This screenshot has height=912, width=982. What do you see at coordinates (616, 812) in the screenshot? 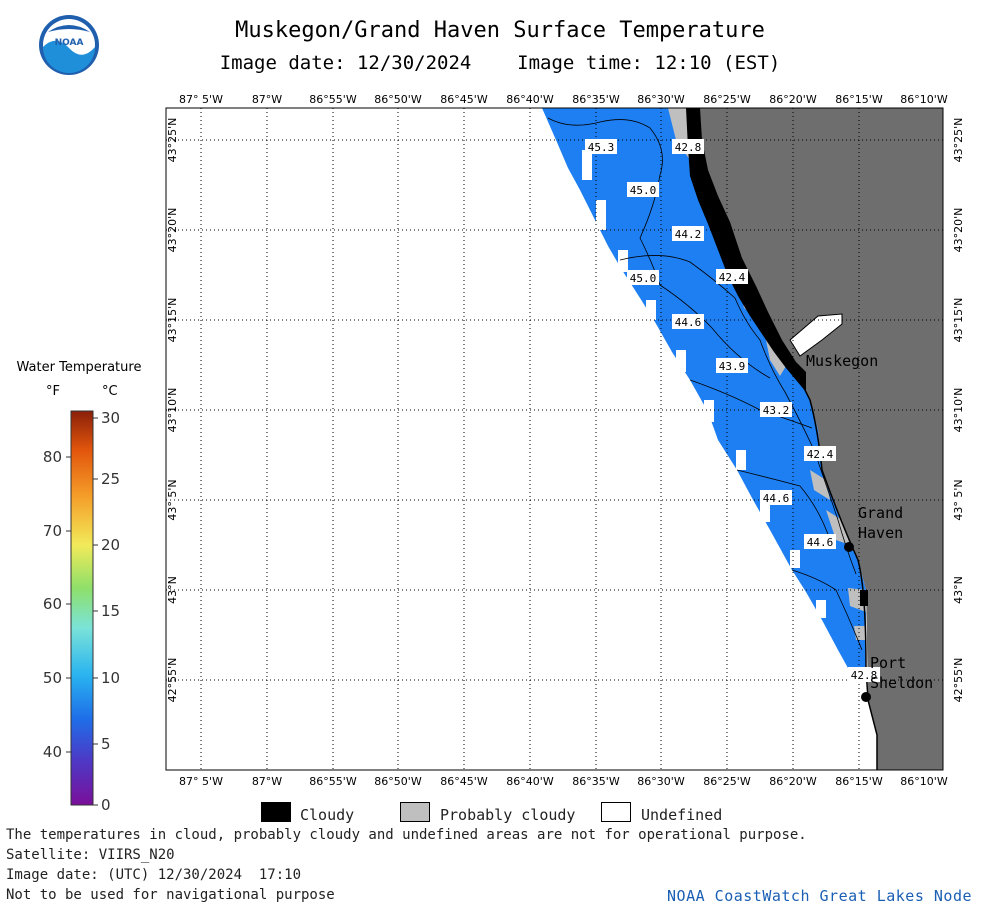
I see `undefined-swatch` at bounding box center [616, 812].